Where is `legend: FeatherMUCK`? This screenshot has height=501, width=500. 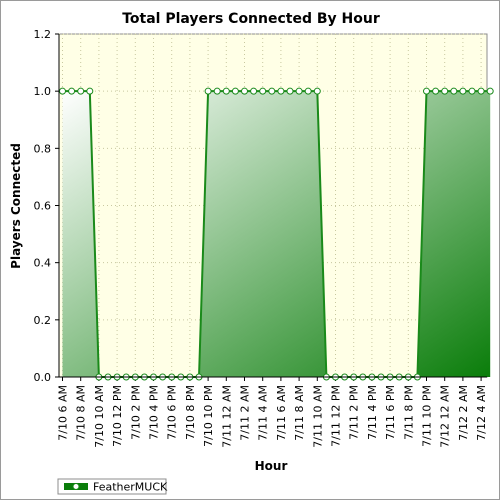 legend: FeatherMUCK is located at coordinates (112, 486).